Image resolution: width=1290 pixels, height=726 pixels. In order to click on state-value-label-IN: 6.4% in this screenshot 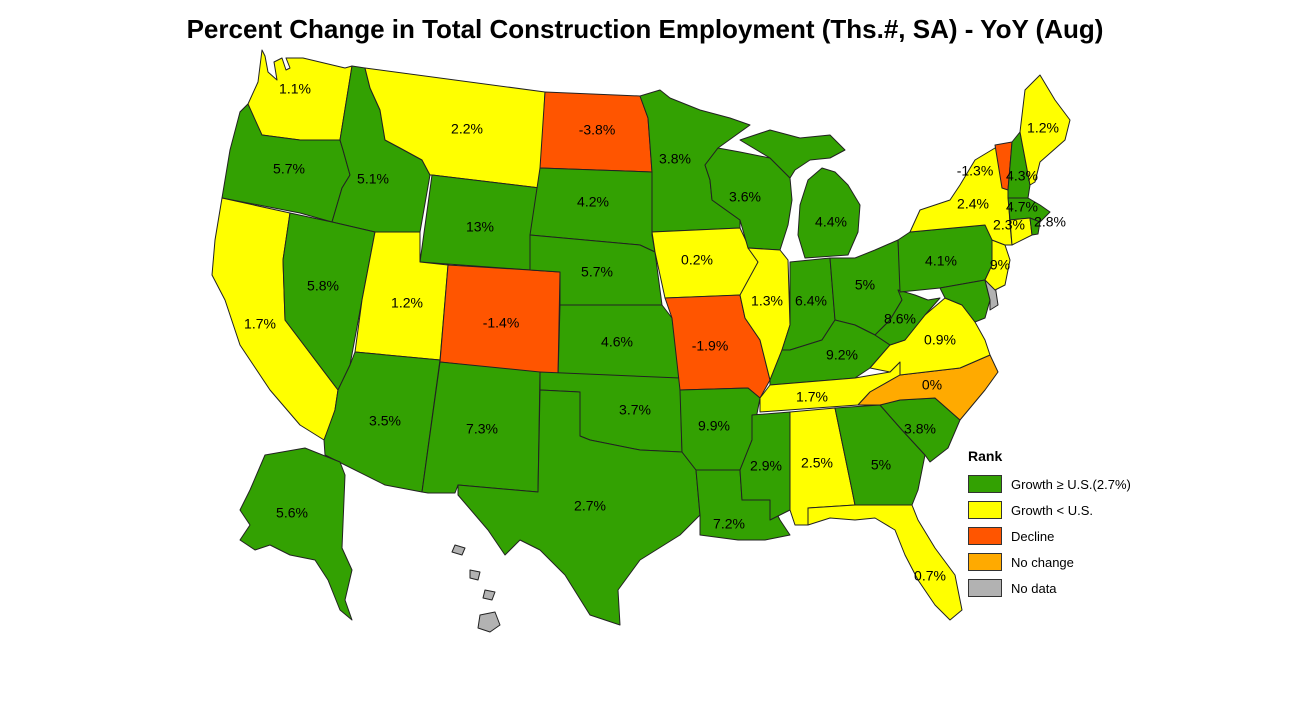, I will do `click(811, 301)`.